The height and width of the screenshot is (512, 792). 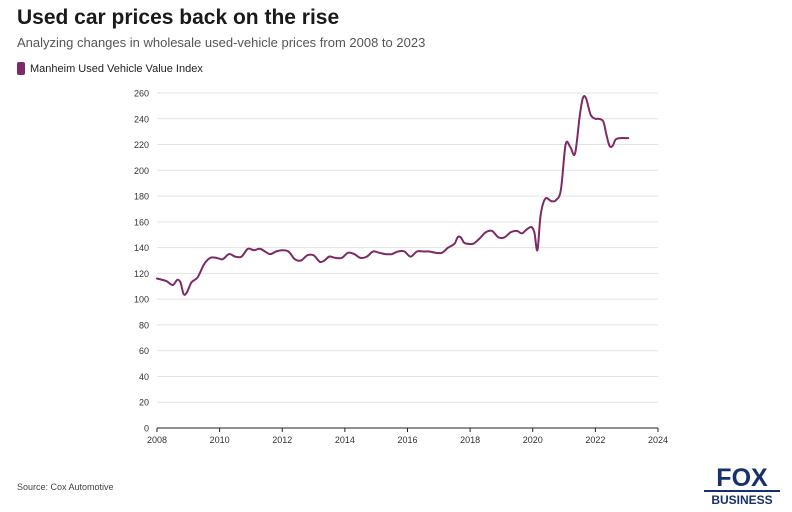 I want to click on x-tick-label: 2010, so click(x=220, y=440).